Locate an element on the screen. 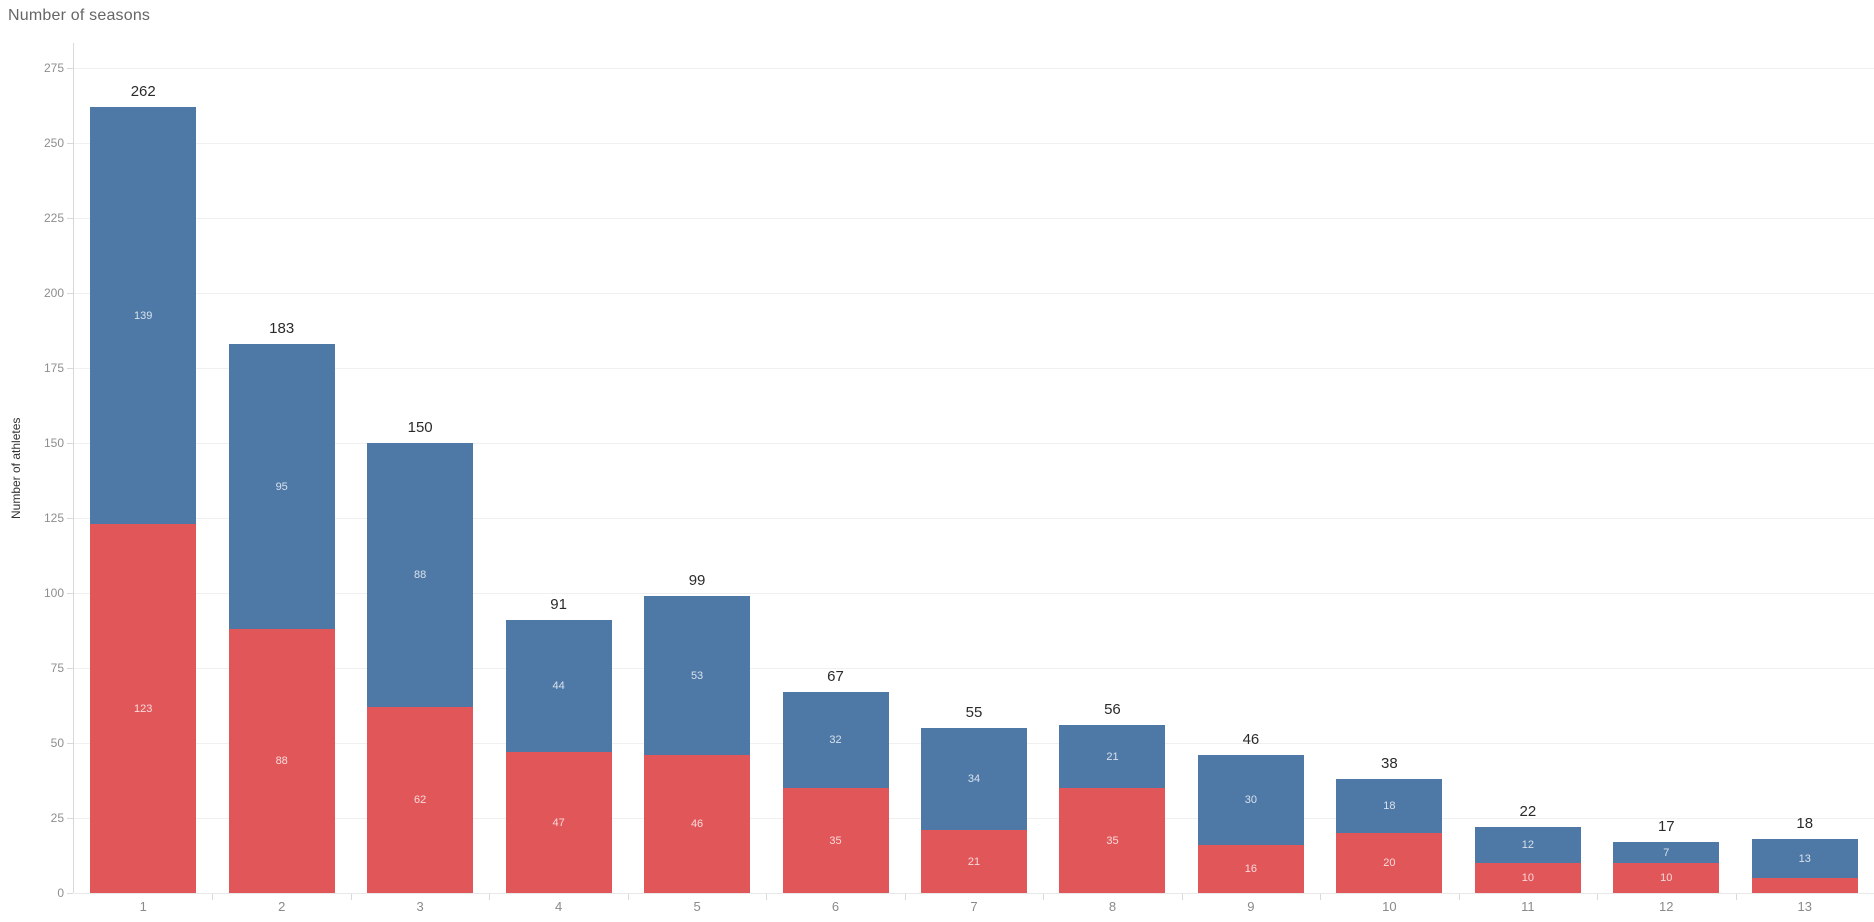 The image size is (1874, 922). segment-value-label: 12 is located at coordinates (1527, 845).